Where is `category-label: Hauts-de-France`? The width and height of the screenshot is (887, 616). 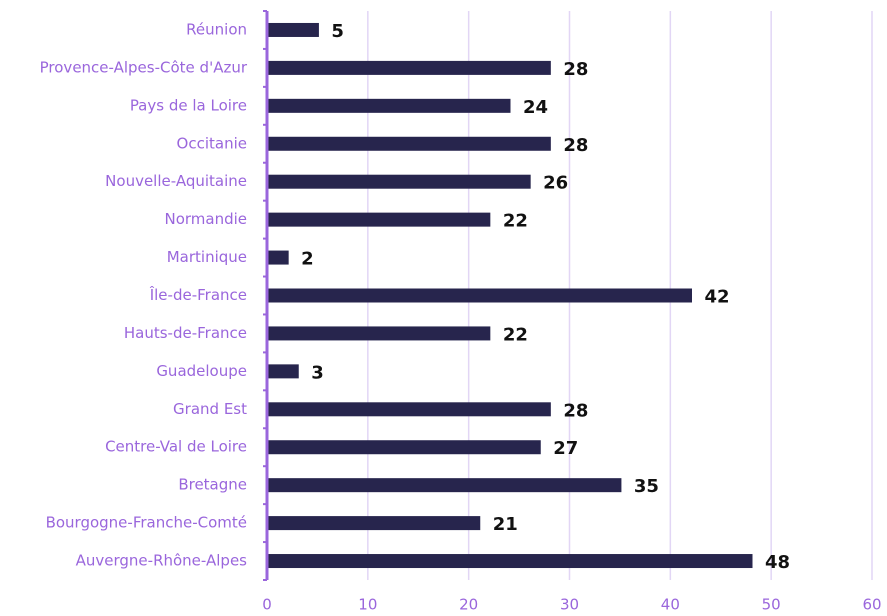
category-label: Hauts-de-France is located at coordinates (185, 333).